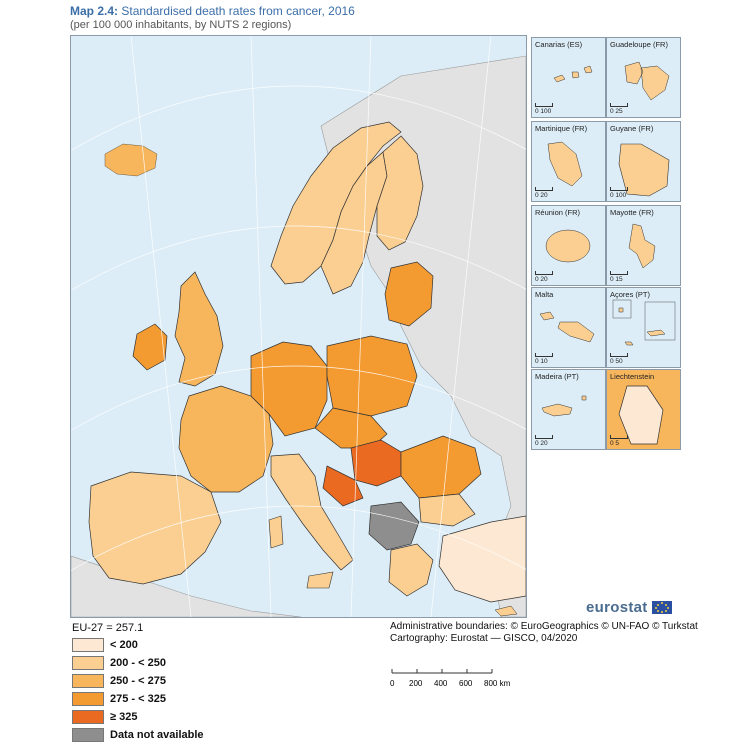 The height and width of the screenshot is (746, 750). I want to click on finland-region, so click(400, 193).